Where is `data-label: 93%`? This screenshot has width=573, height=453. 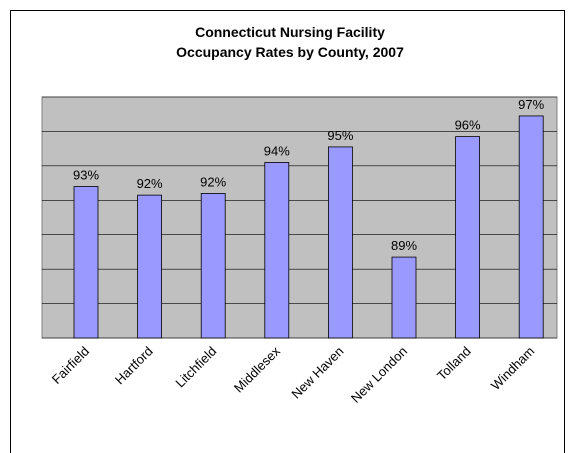 data-label: 93% is located at coordinates (86, 175).